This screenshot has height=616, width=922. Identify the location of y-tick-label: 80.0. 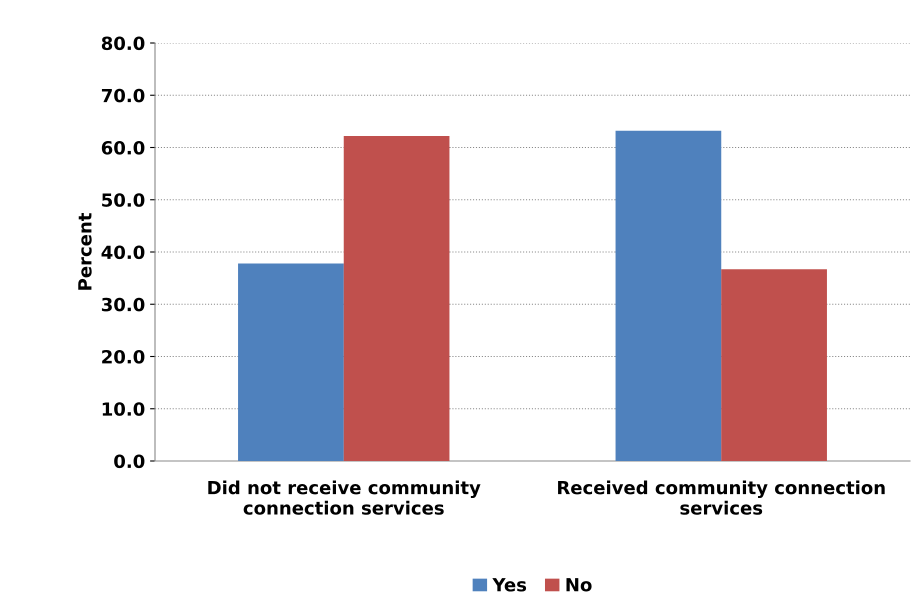
(123, 43).